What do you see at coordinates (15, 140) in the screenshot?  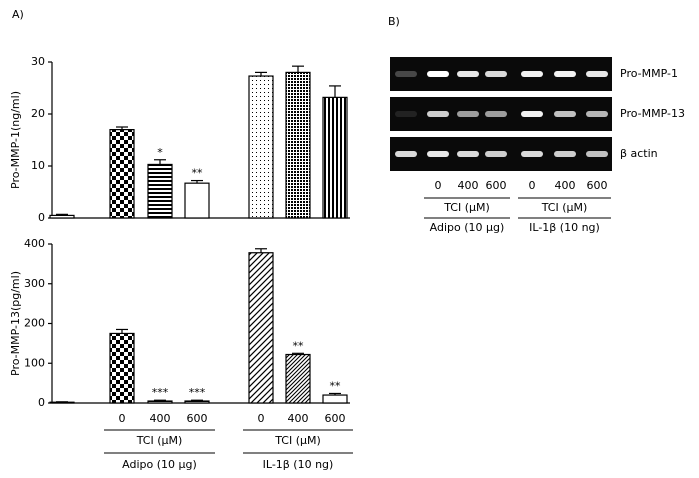 I see `y-axis-label: Pro-MMP-1(ng/ml)` at bounding box center [15, 140].